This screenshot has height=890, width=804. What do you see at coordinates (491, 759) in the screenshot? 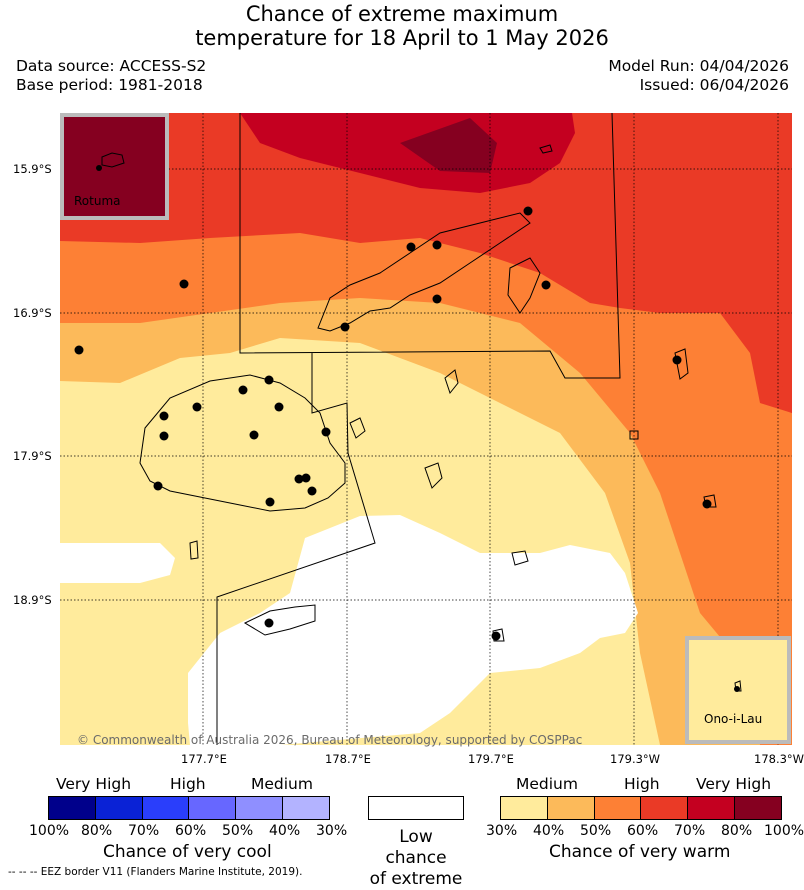
I see `lon-label: 179.7°E` at bounding box center [491, 759].